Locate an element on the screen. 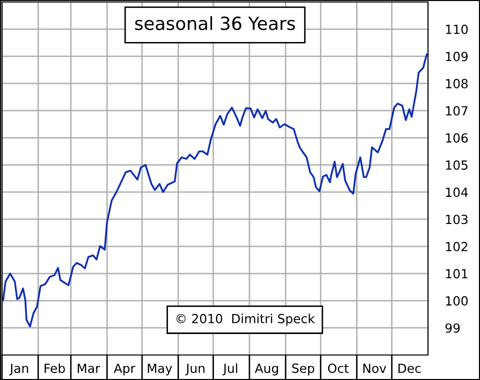 The image size is (480, 380). y-tick-label: 103 is located at coordinates (457, 219).